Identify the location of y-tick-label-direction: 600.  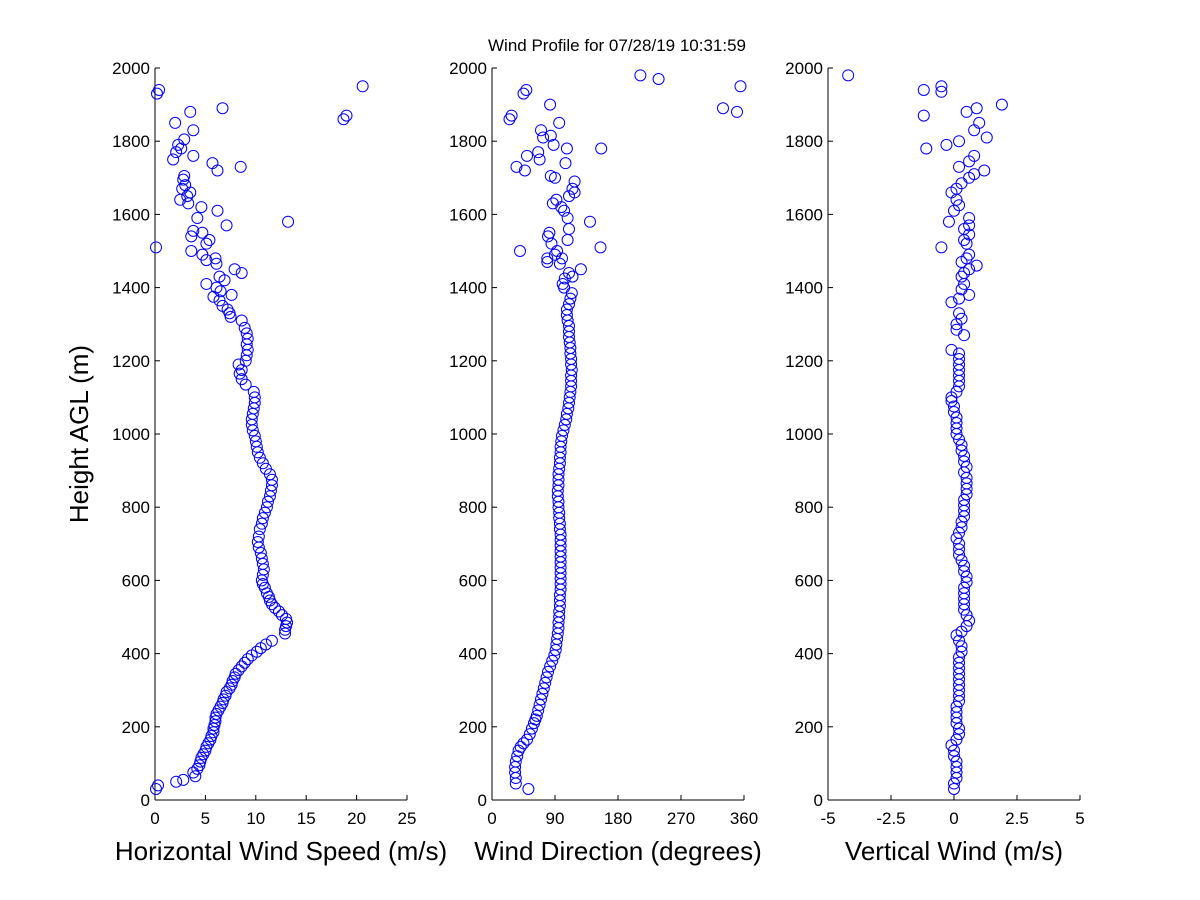
(473, 580).